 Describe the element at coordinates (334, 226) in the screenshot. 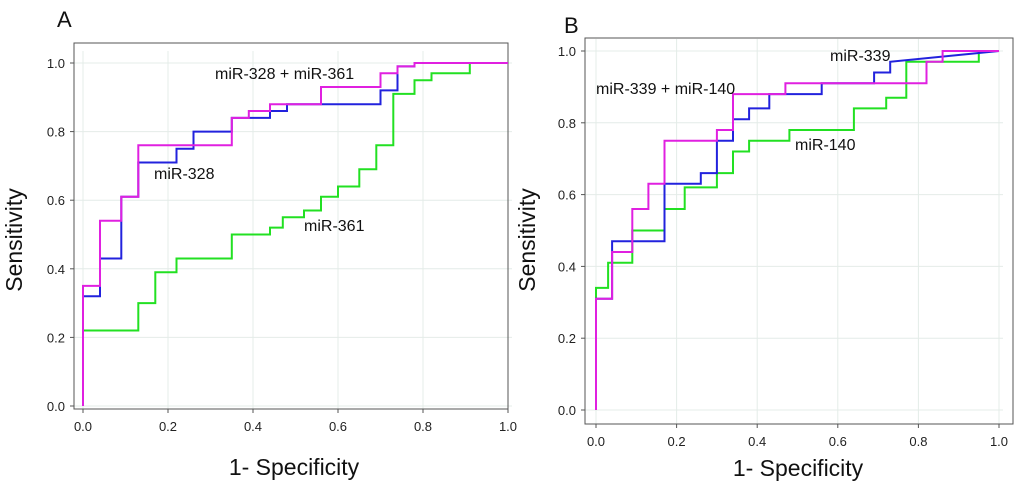

I see `annotation-mir-361: miR-361` at that location.